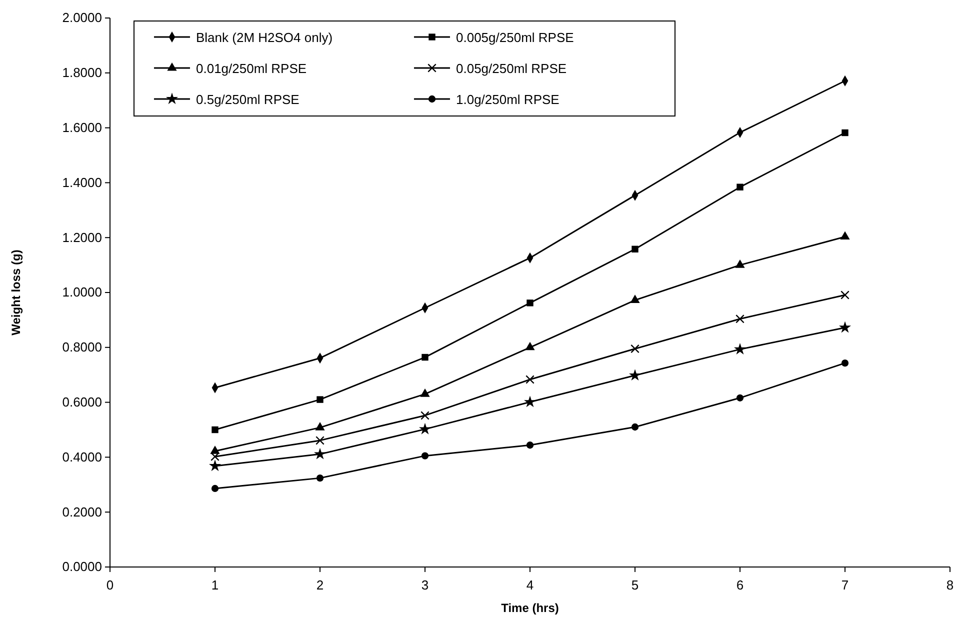  I want to click on x-tick-label: 6, so click(740, 584).